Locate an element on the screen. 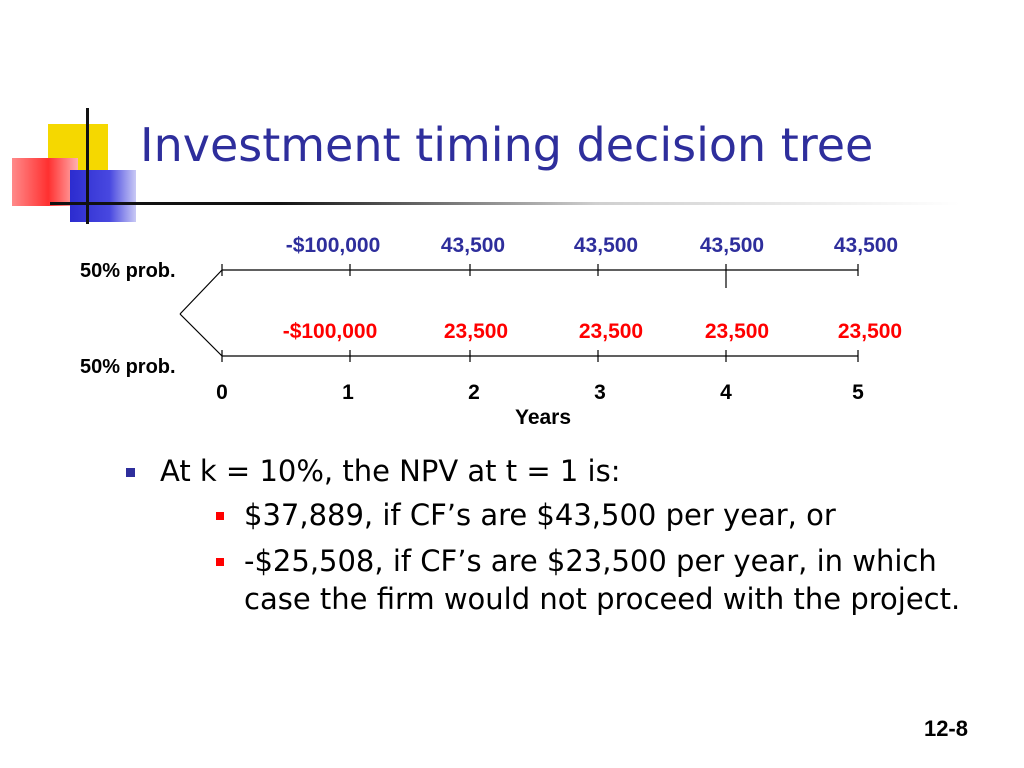  lower-timeline is located at coordinates (540, 356).